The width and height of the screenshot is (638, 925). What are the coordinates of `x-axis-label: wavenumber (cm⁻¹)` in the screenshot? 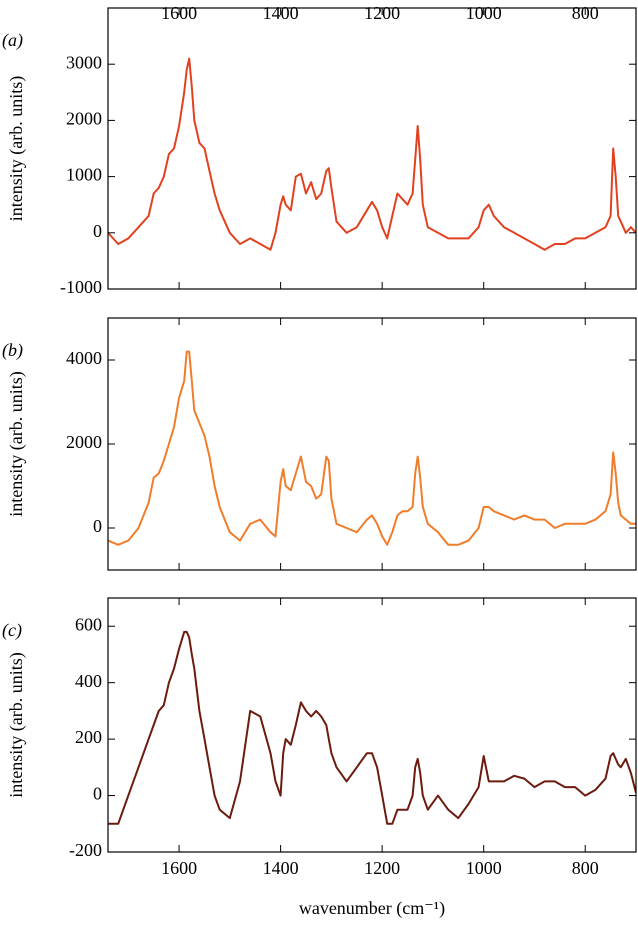 It's located at (372, 908).